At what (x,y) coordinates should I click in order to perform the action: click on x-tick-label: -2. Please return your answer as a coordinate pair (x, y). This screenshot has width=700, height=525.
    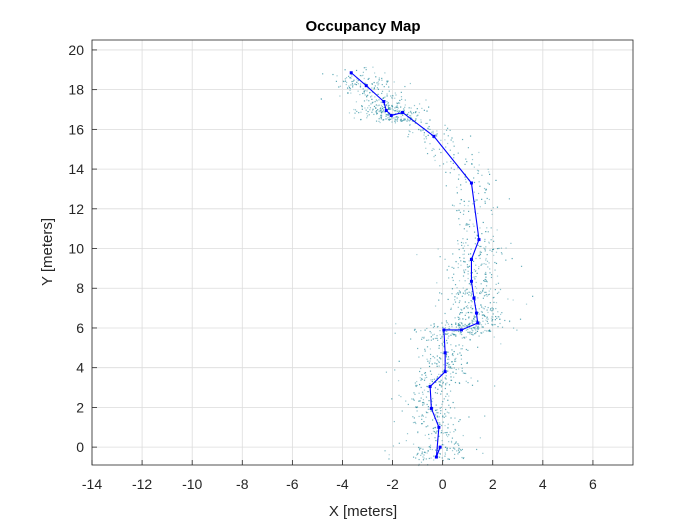
    Looking at the image, I should click on (392, 484).